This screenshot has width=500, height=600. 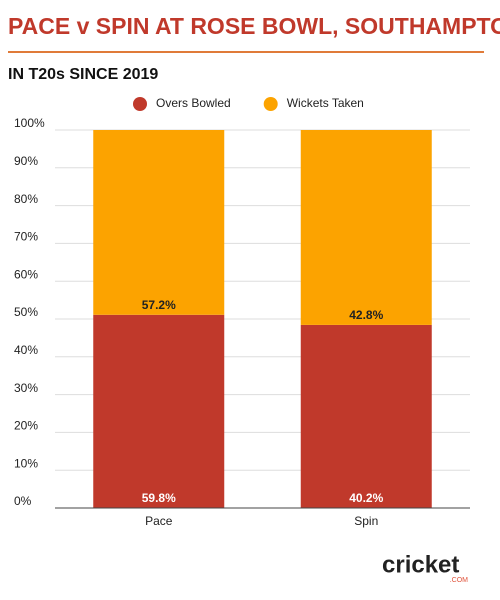 I want to click on data-label: 59.8%, so click(x=159, y=498).